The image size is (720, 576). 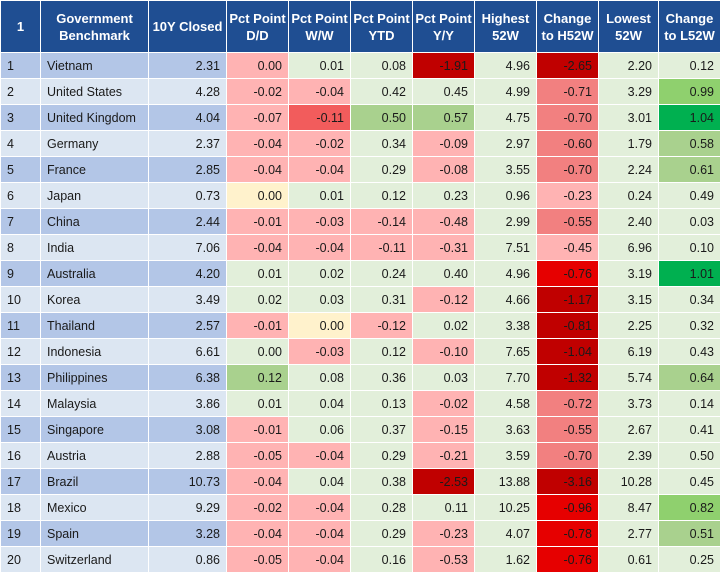 I want to click on country-cell: China, so click(x=94, y=221).